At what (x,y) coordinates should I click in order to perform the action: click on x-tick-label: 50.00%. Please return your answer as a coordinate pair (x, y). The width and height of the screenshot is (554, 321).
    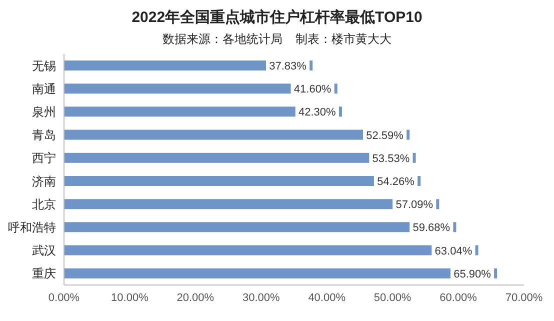
    Looking at the image, I should click on (393, 298).